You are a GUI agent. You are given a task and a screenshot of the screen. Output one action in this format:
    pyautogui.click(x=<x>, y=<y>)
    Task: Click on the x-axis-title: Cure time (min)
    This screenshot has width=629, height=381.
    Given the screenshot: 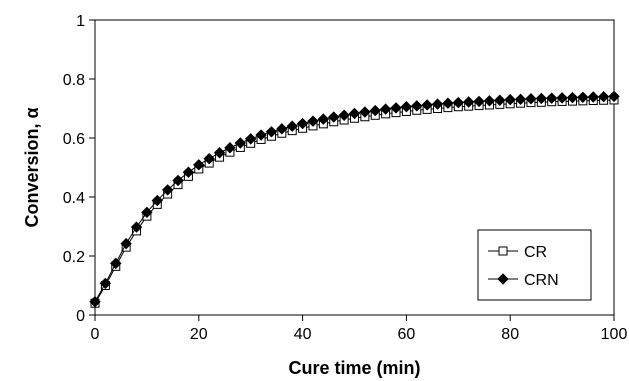 What is the action you would take?
    pyautogui.click(x=354, y=368)
    